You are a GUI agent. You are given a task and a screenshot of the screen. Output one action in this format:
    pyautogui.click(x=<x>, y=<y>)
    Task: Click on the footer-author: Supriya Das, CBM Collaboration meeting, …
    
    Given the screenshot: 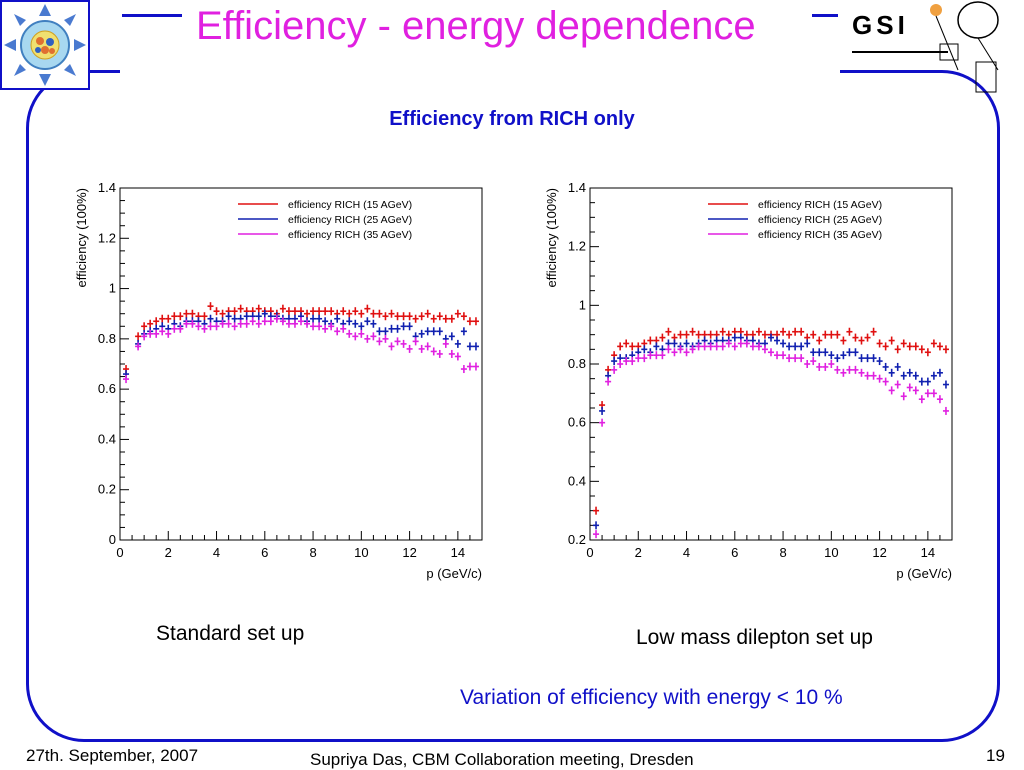 What is the action you would take?
    pyautogui.click(x=502, y=759)
    